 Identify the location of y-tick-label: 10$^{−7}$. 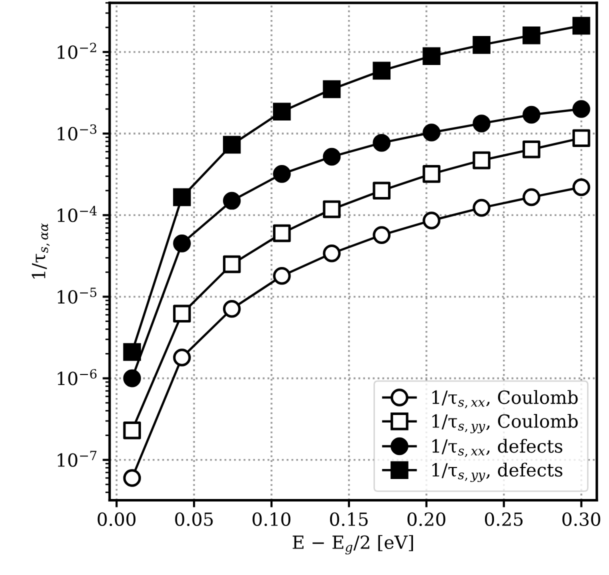
(77, 458).